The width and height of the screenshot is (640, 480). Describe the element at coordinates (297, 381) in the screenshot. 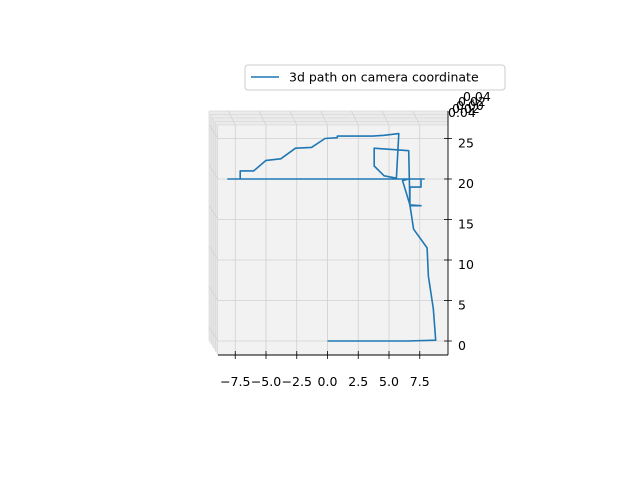

I see `x-tick-label: −2.5` at that location.